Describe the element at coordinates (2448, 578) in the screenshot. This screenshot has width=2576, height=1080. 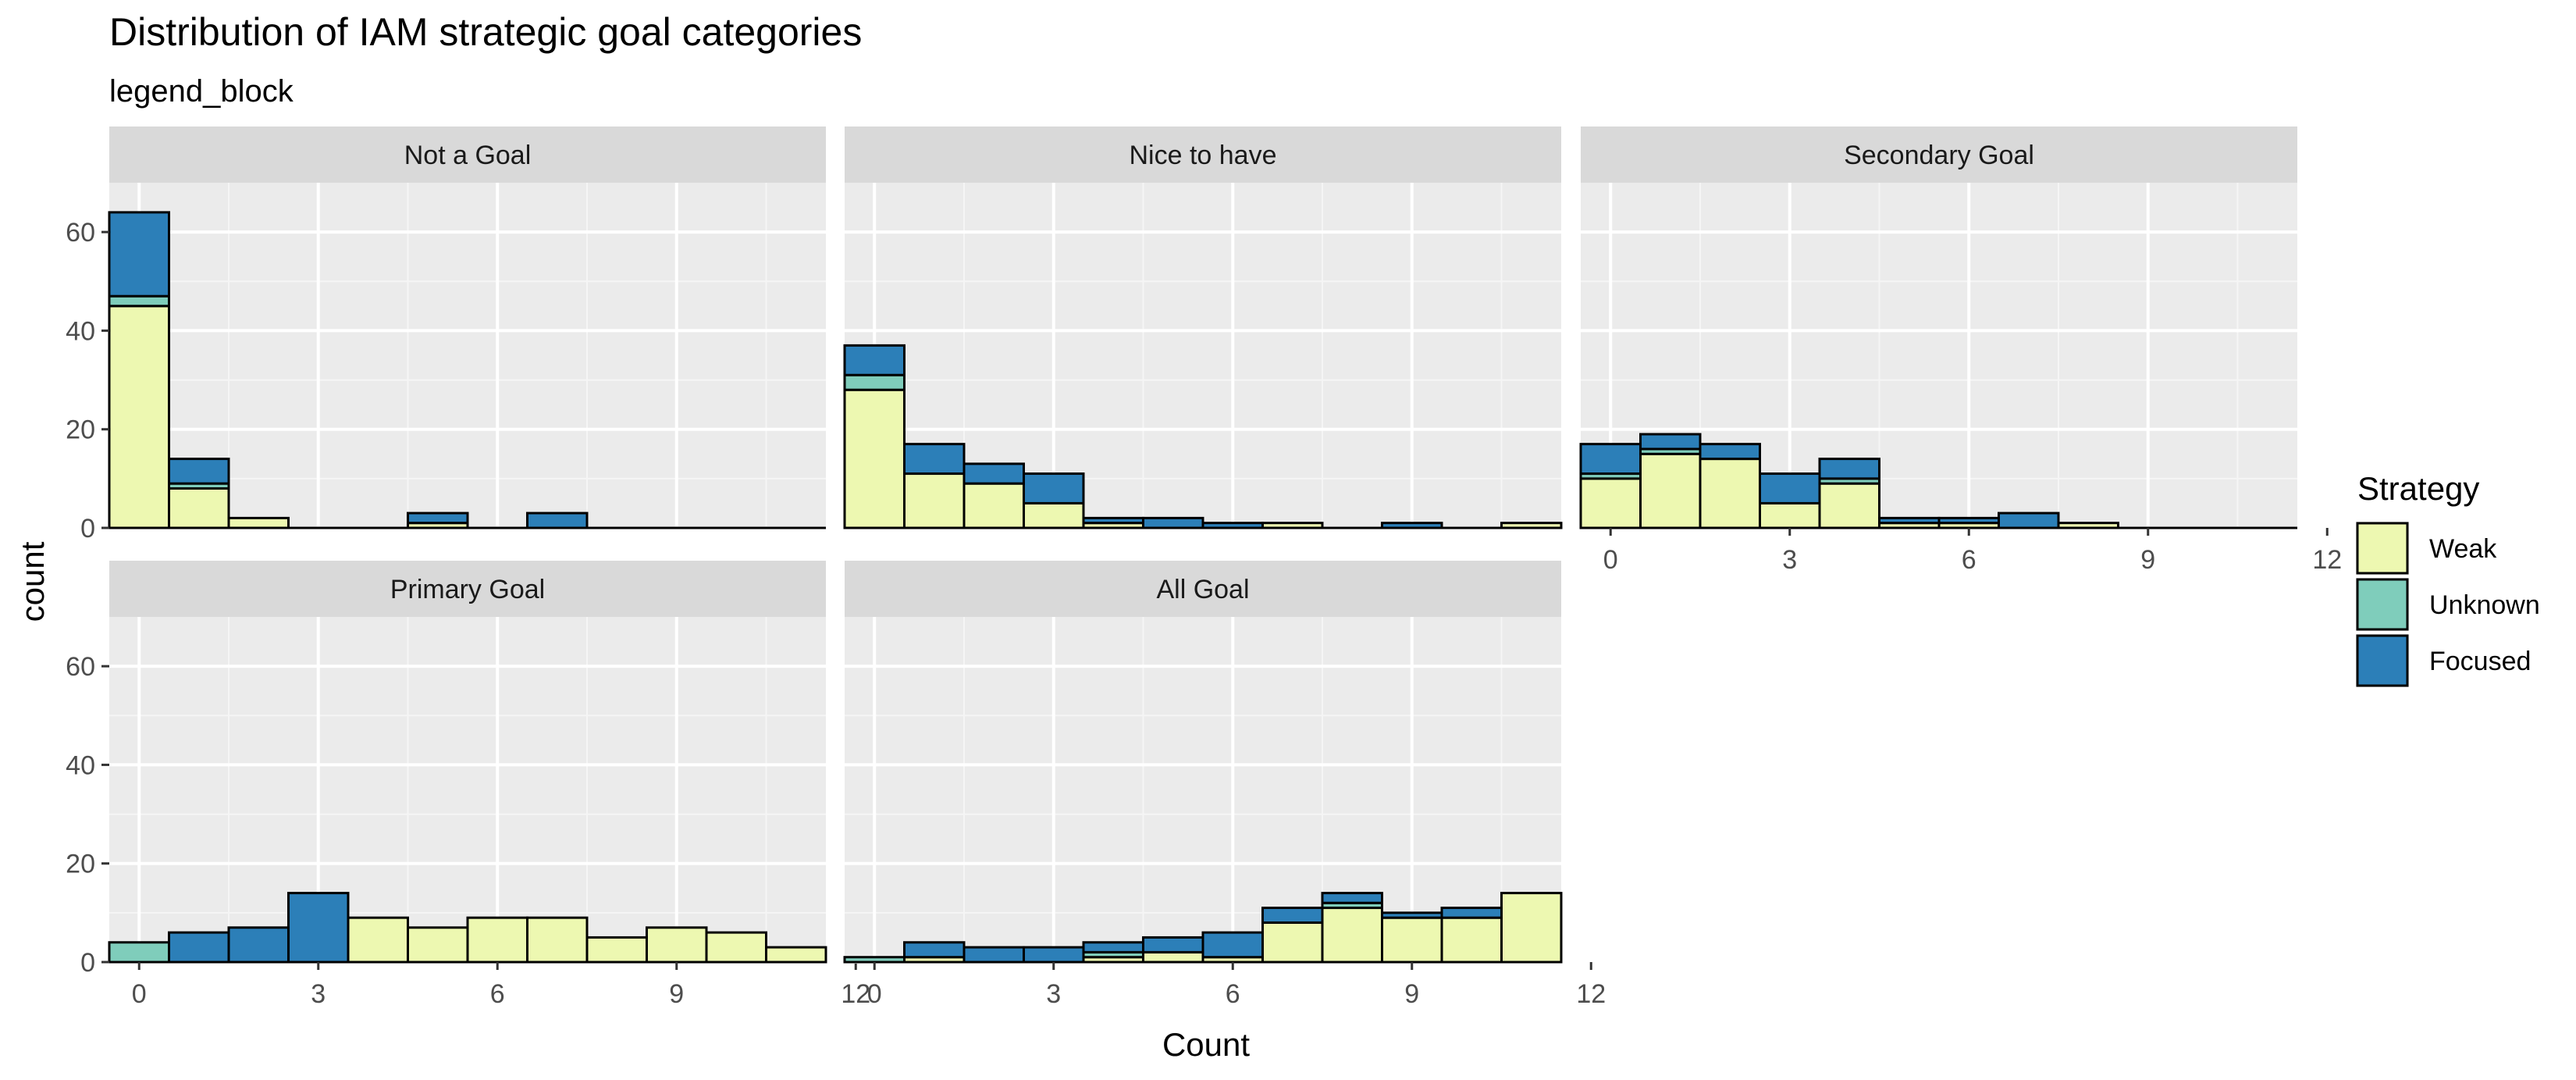
I see `legend: Strategy Weak Unknown Focused` at that location.